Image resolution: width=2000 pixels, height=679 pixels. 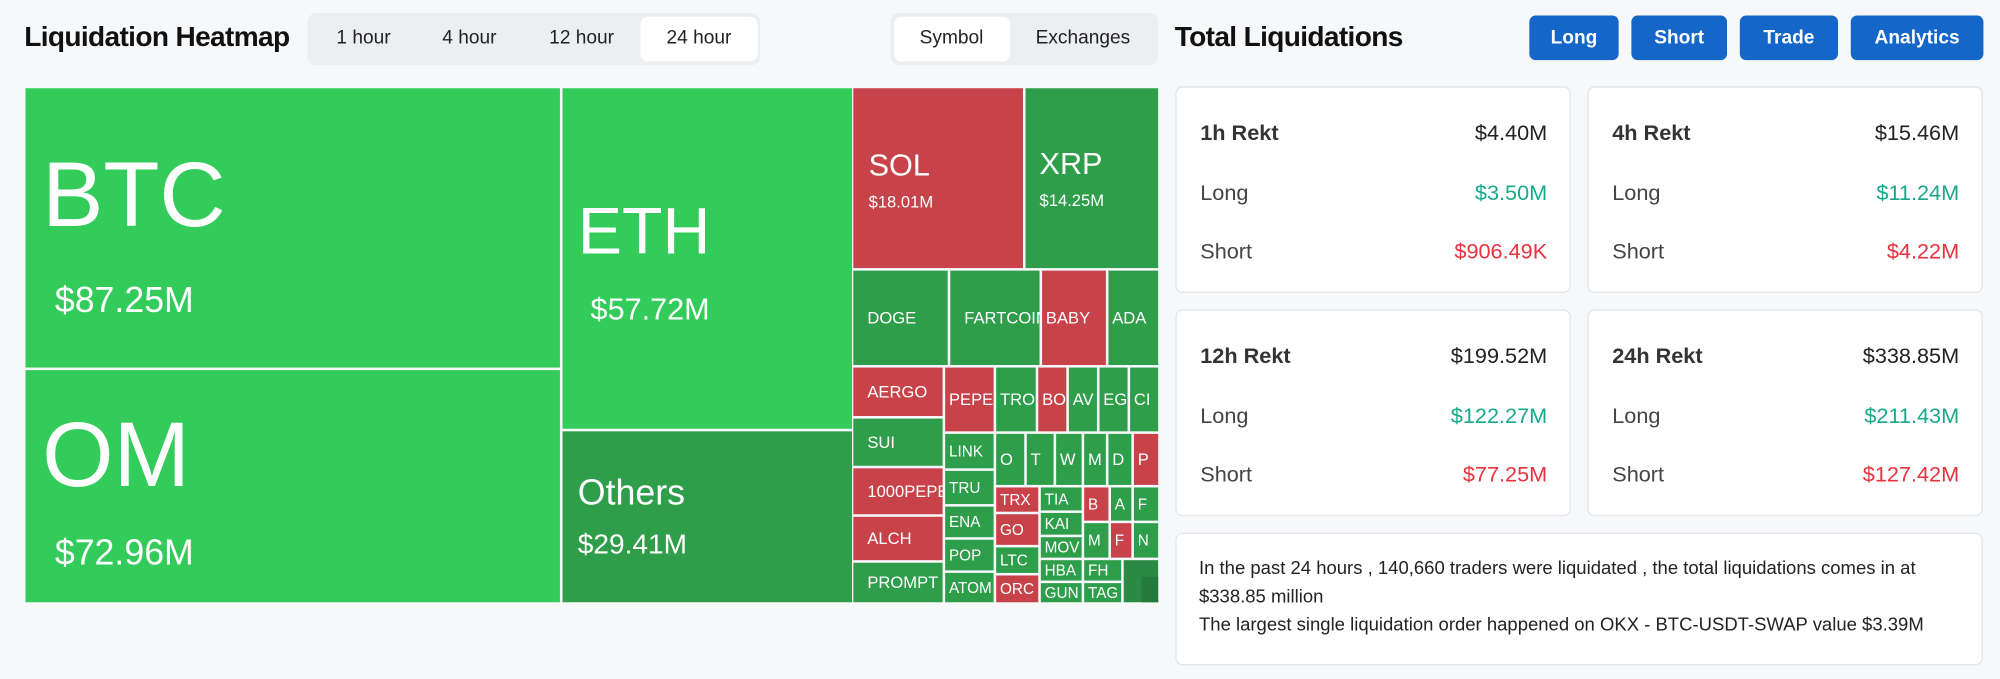 I want to click on tile-label: W, so click(x=1068, y=459).